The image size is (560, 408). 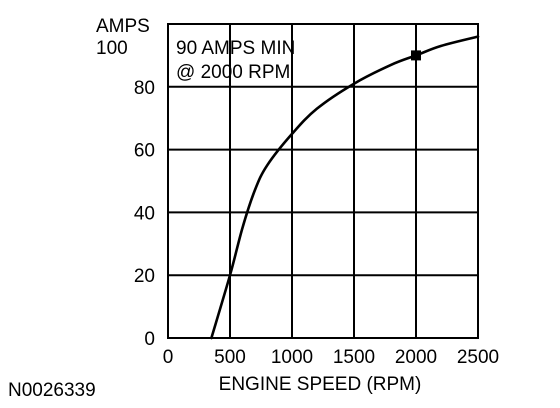 What do you see at coordinates (320, 384) in the screenshot?
I see `x-axis-label: ENGINE SPEED (RPM)` at bounding box center [320, 384].